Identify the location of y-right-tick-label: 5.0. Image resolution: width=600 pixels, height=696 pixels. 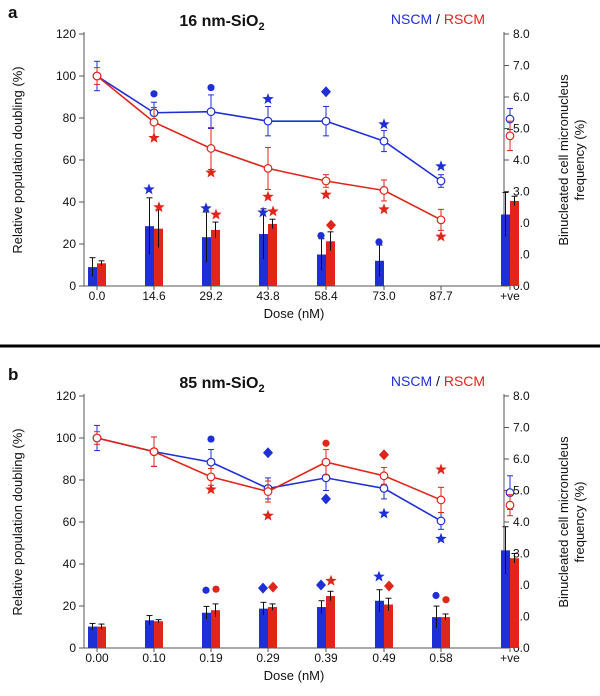
(521, 491).